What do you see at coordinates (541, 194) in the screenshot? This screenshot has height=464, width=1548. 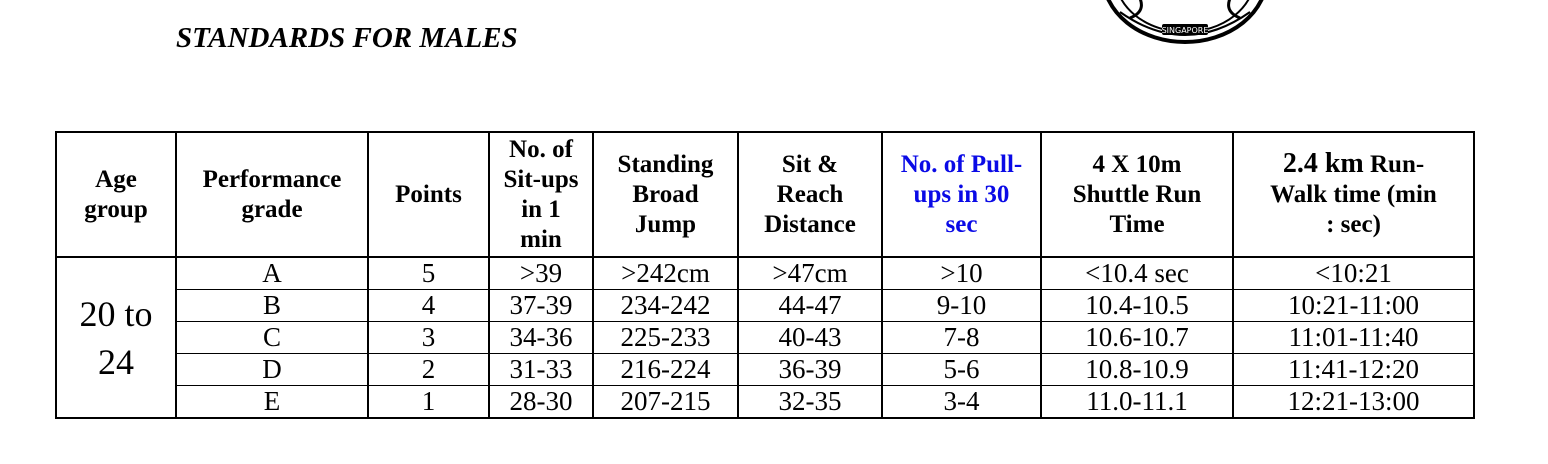 I see `header-situps: No. of Sit-ups in 1 min` at bounding box center [541, 194].